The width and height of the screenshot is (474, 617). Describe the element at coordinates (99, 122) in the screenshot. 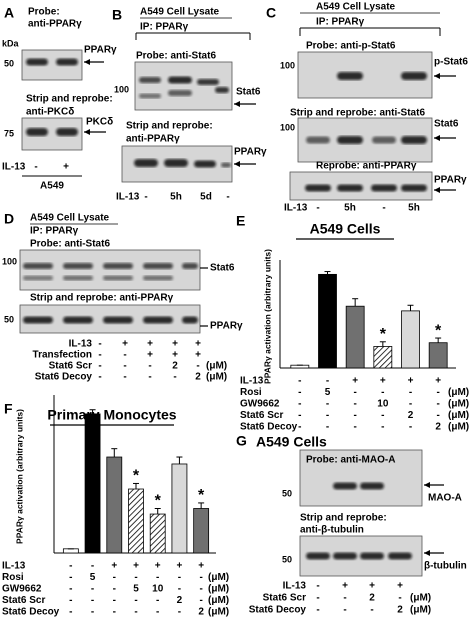

I see `band-label: PKCδ` at that location.